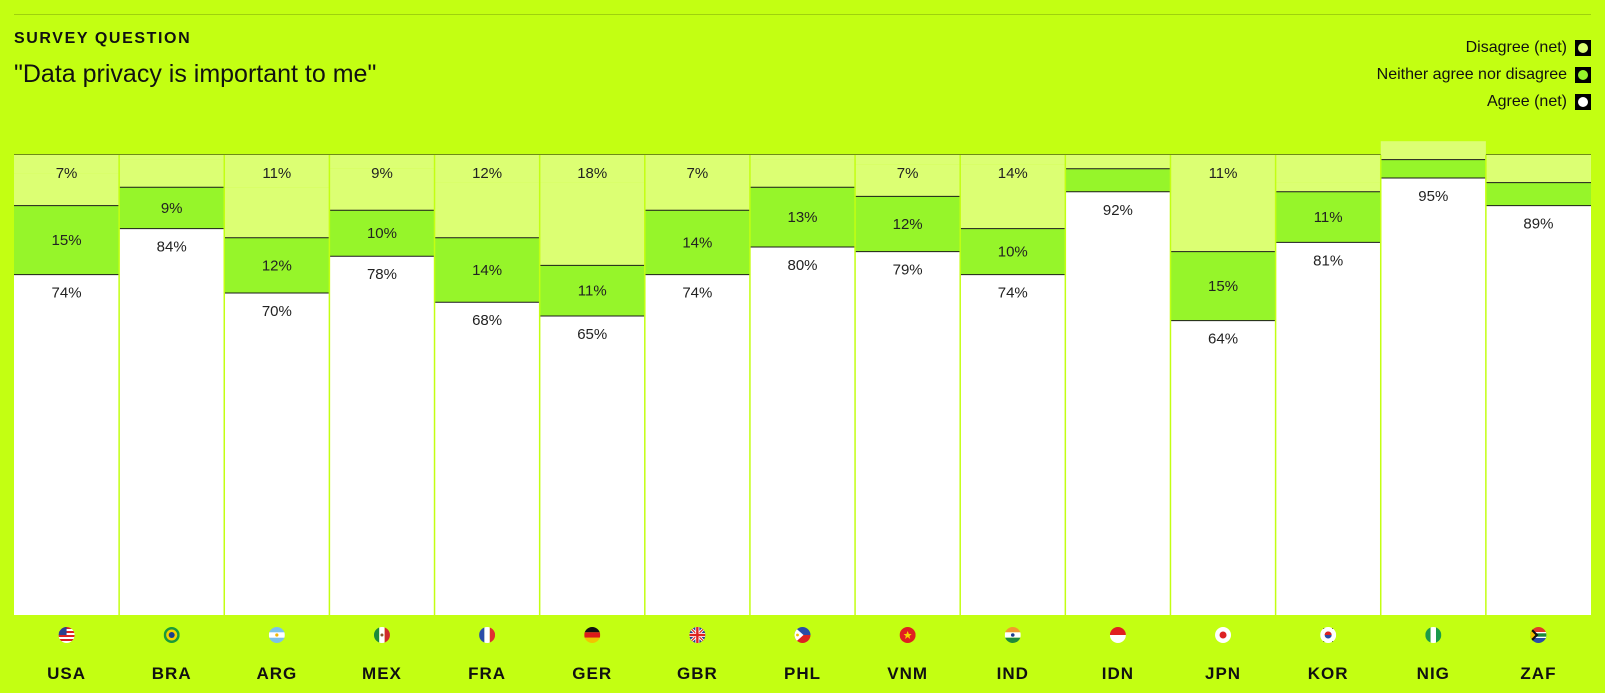  Describe the element at coordinates (592, 635) in the screenshot. I see `de-flag-icon` at that location.